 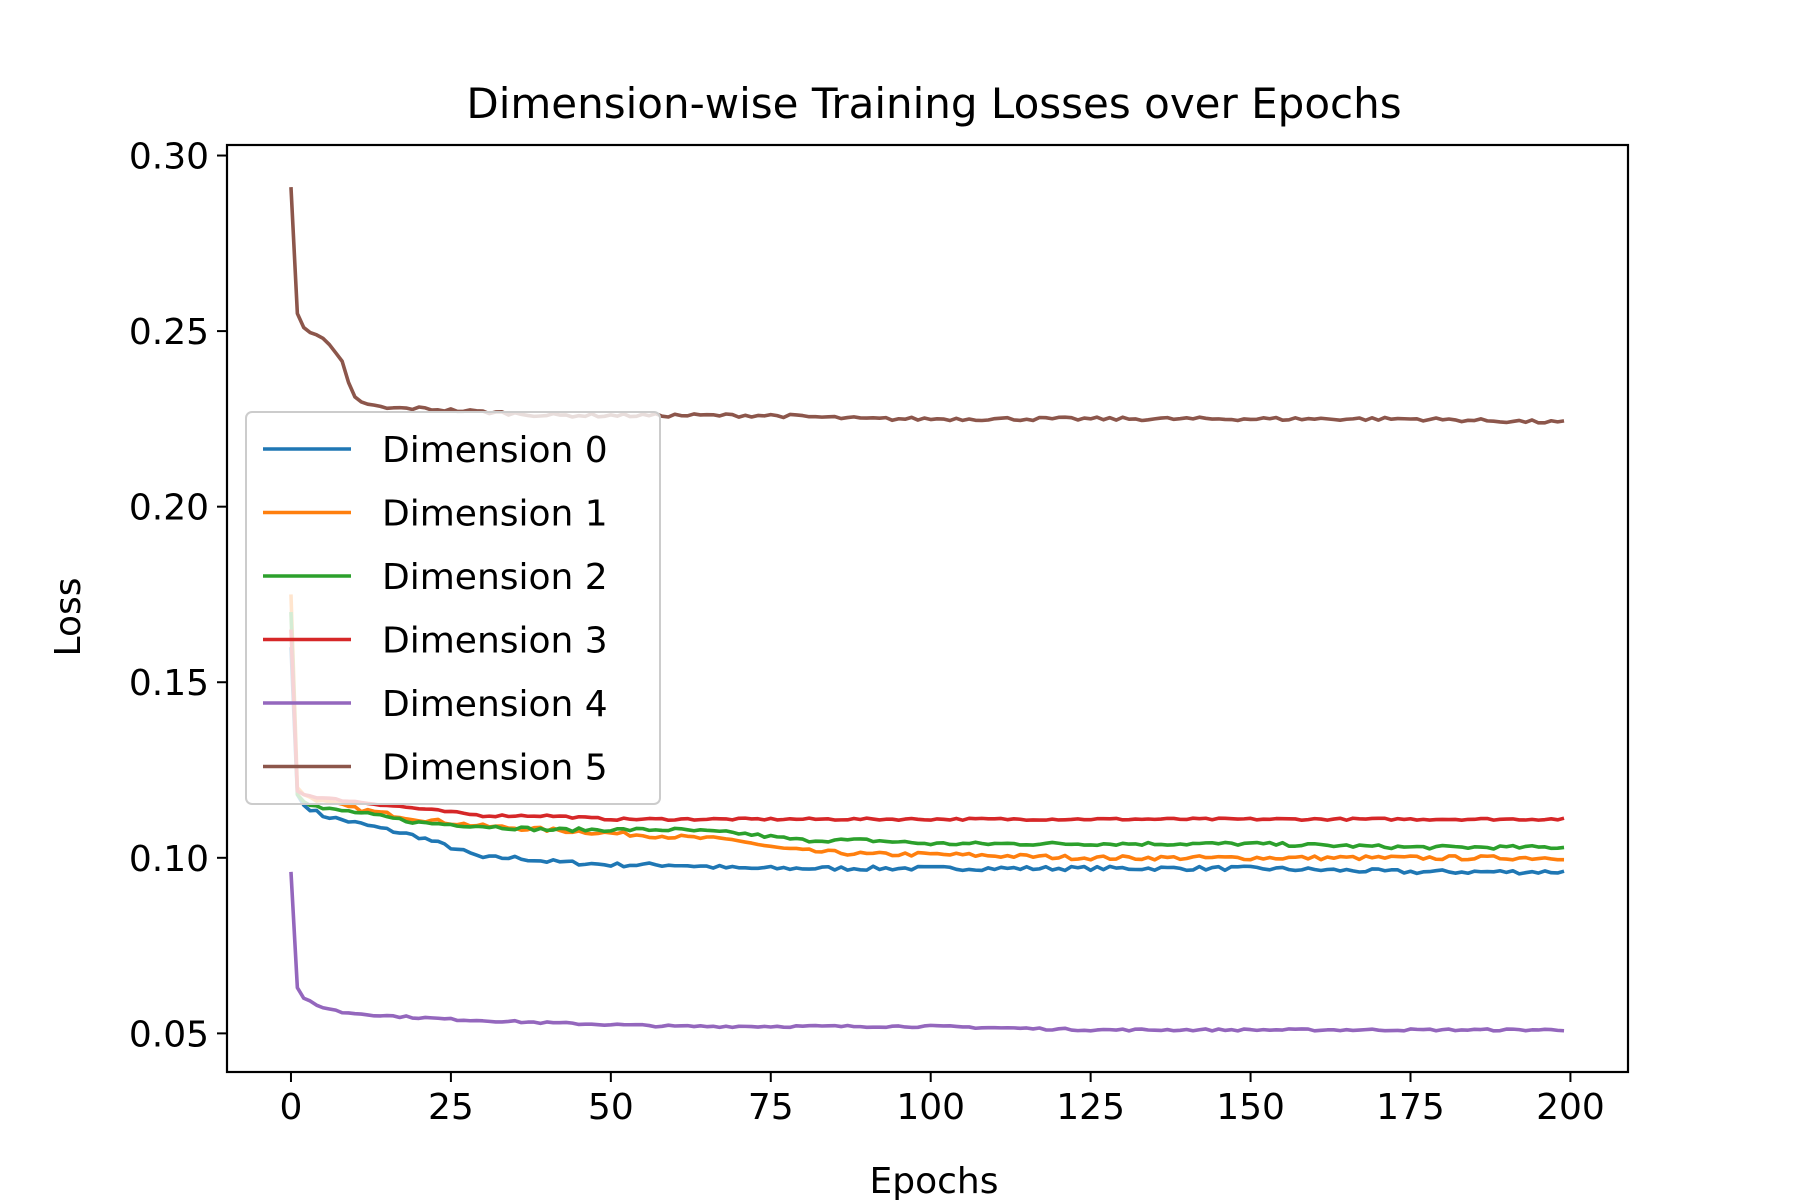 I want to click on y-tick-label: 0.30, so click(x=169, y=157).